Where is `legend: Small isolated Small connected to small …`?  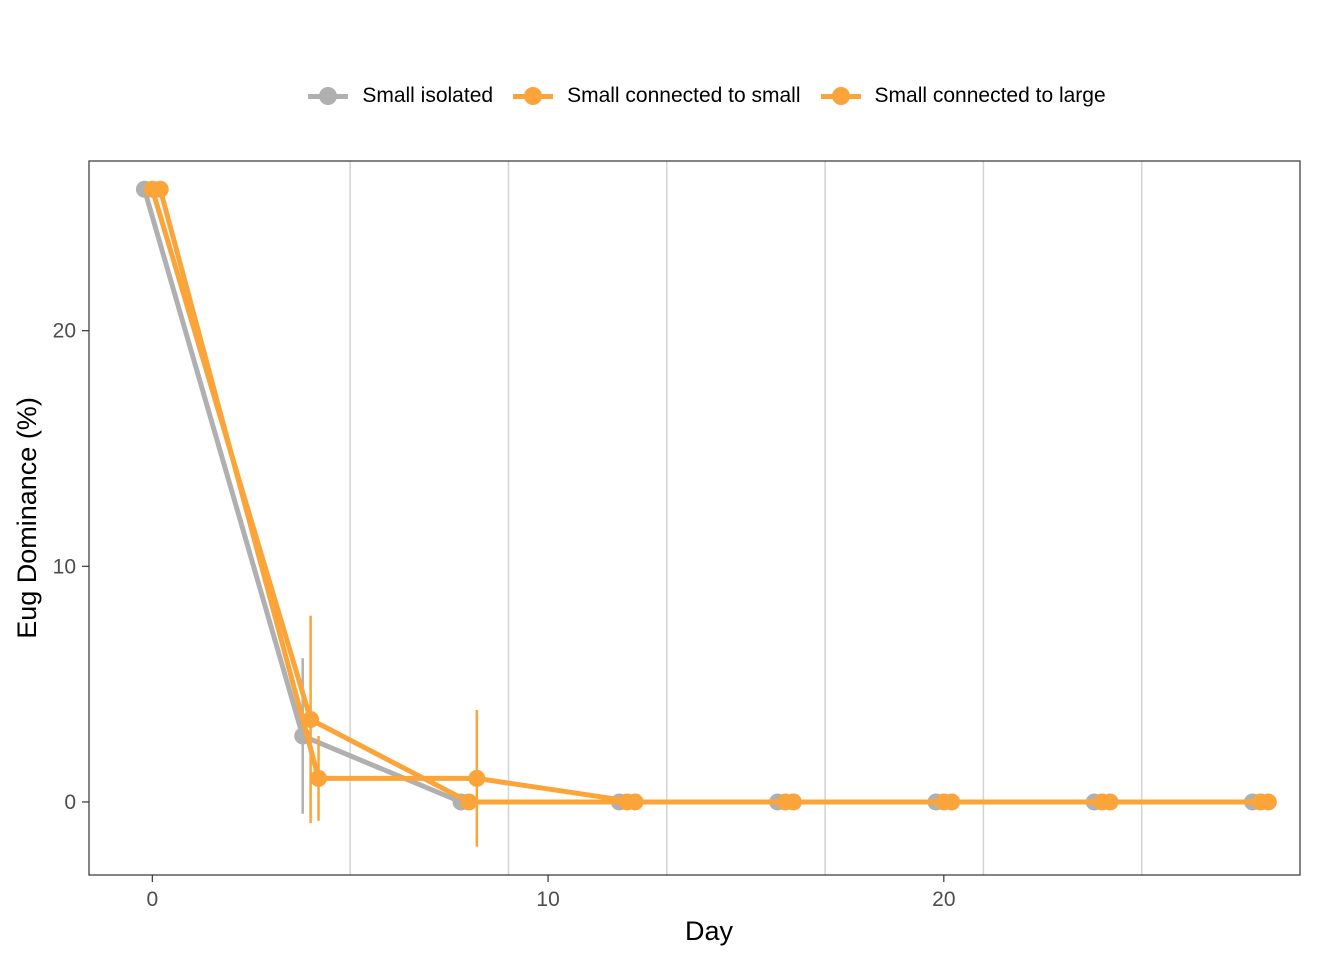 legend: Small isolated Small connected to small … is located at coordinates (672, 96).